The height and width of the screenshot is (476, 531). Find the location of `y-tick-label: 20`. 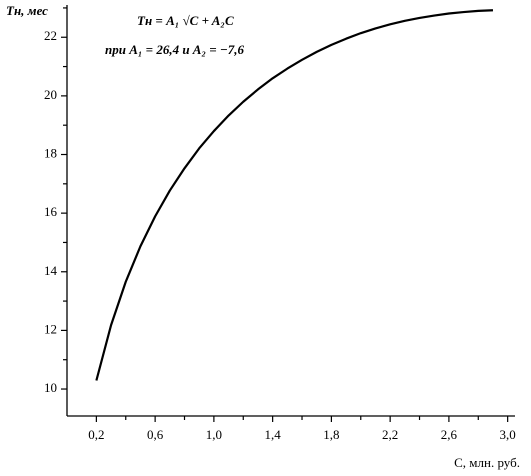

y-tick-label: 20 is located at coordinates (50, 94).